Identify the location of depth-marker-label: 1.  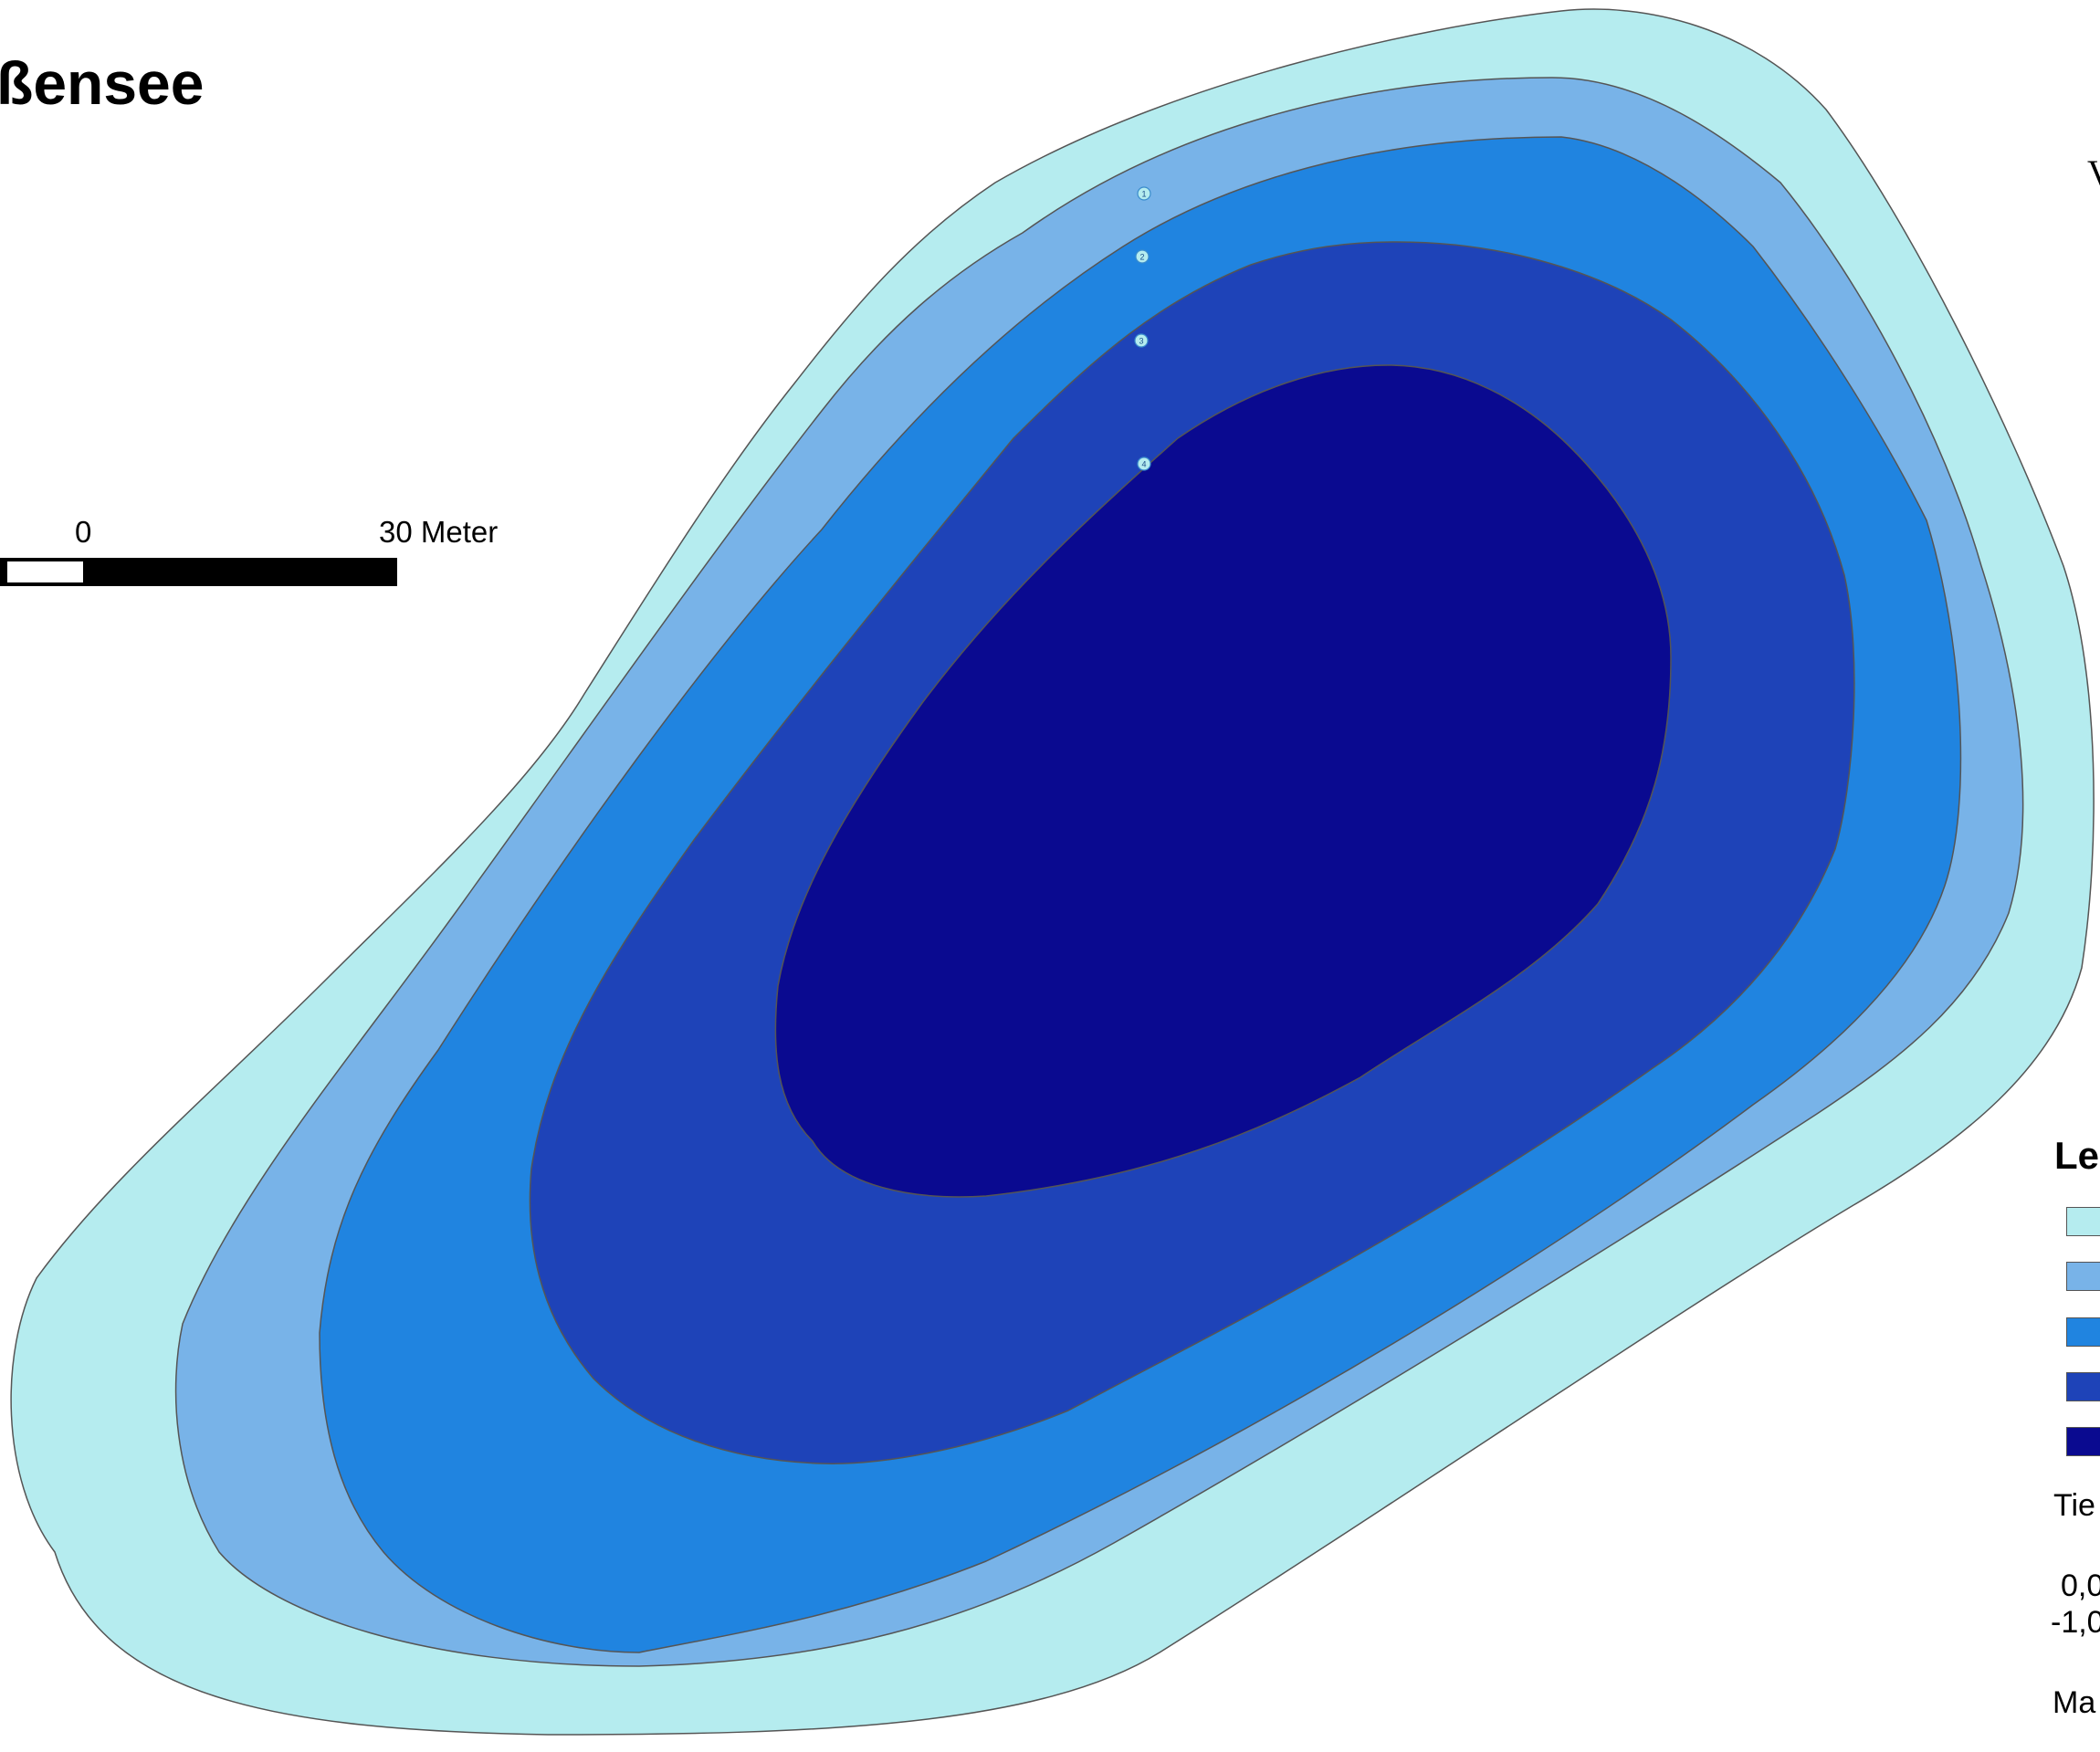
(1143, 194).